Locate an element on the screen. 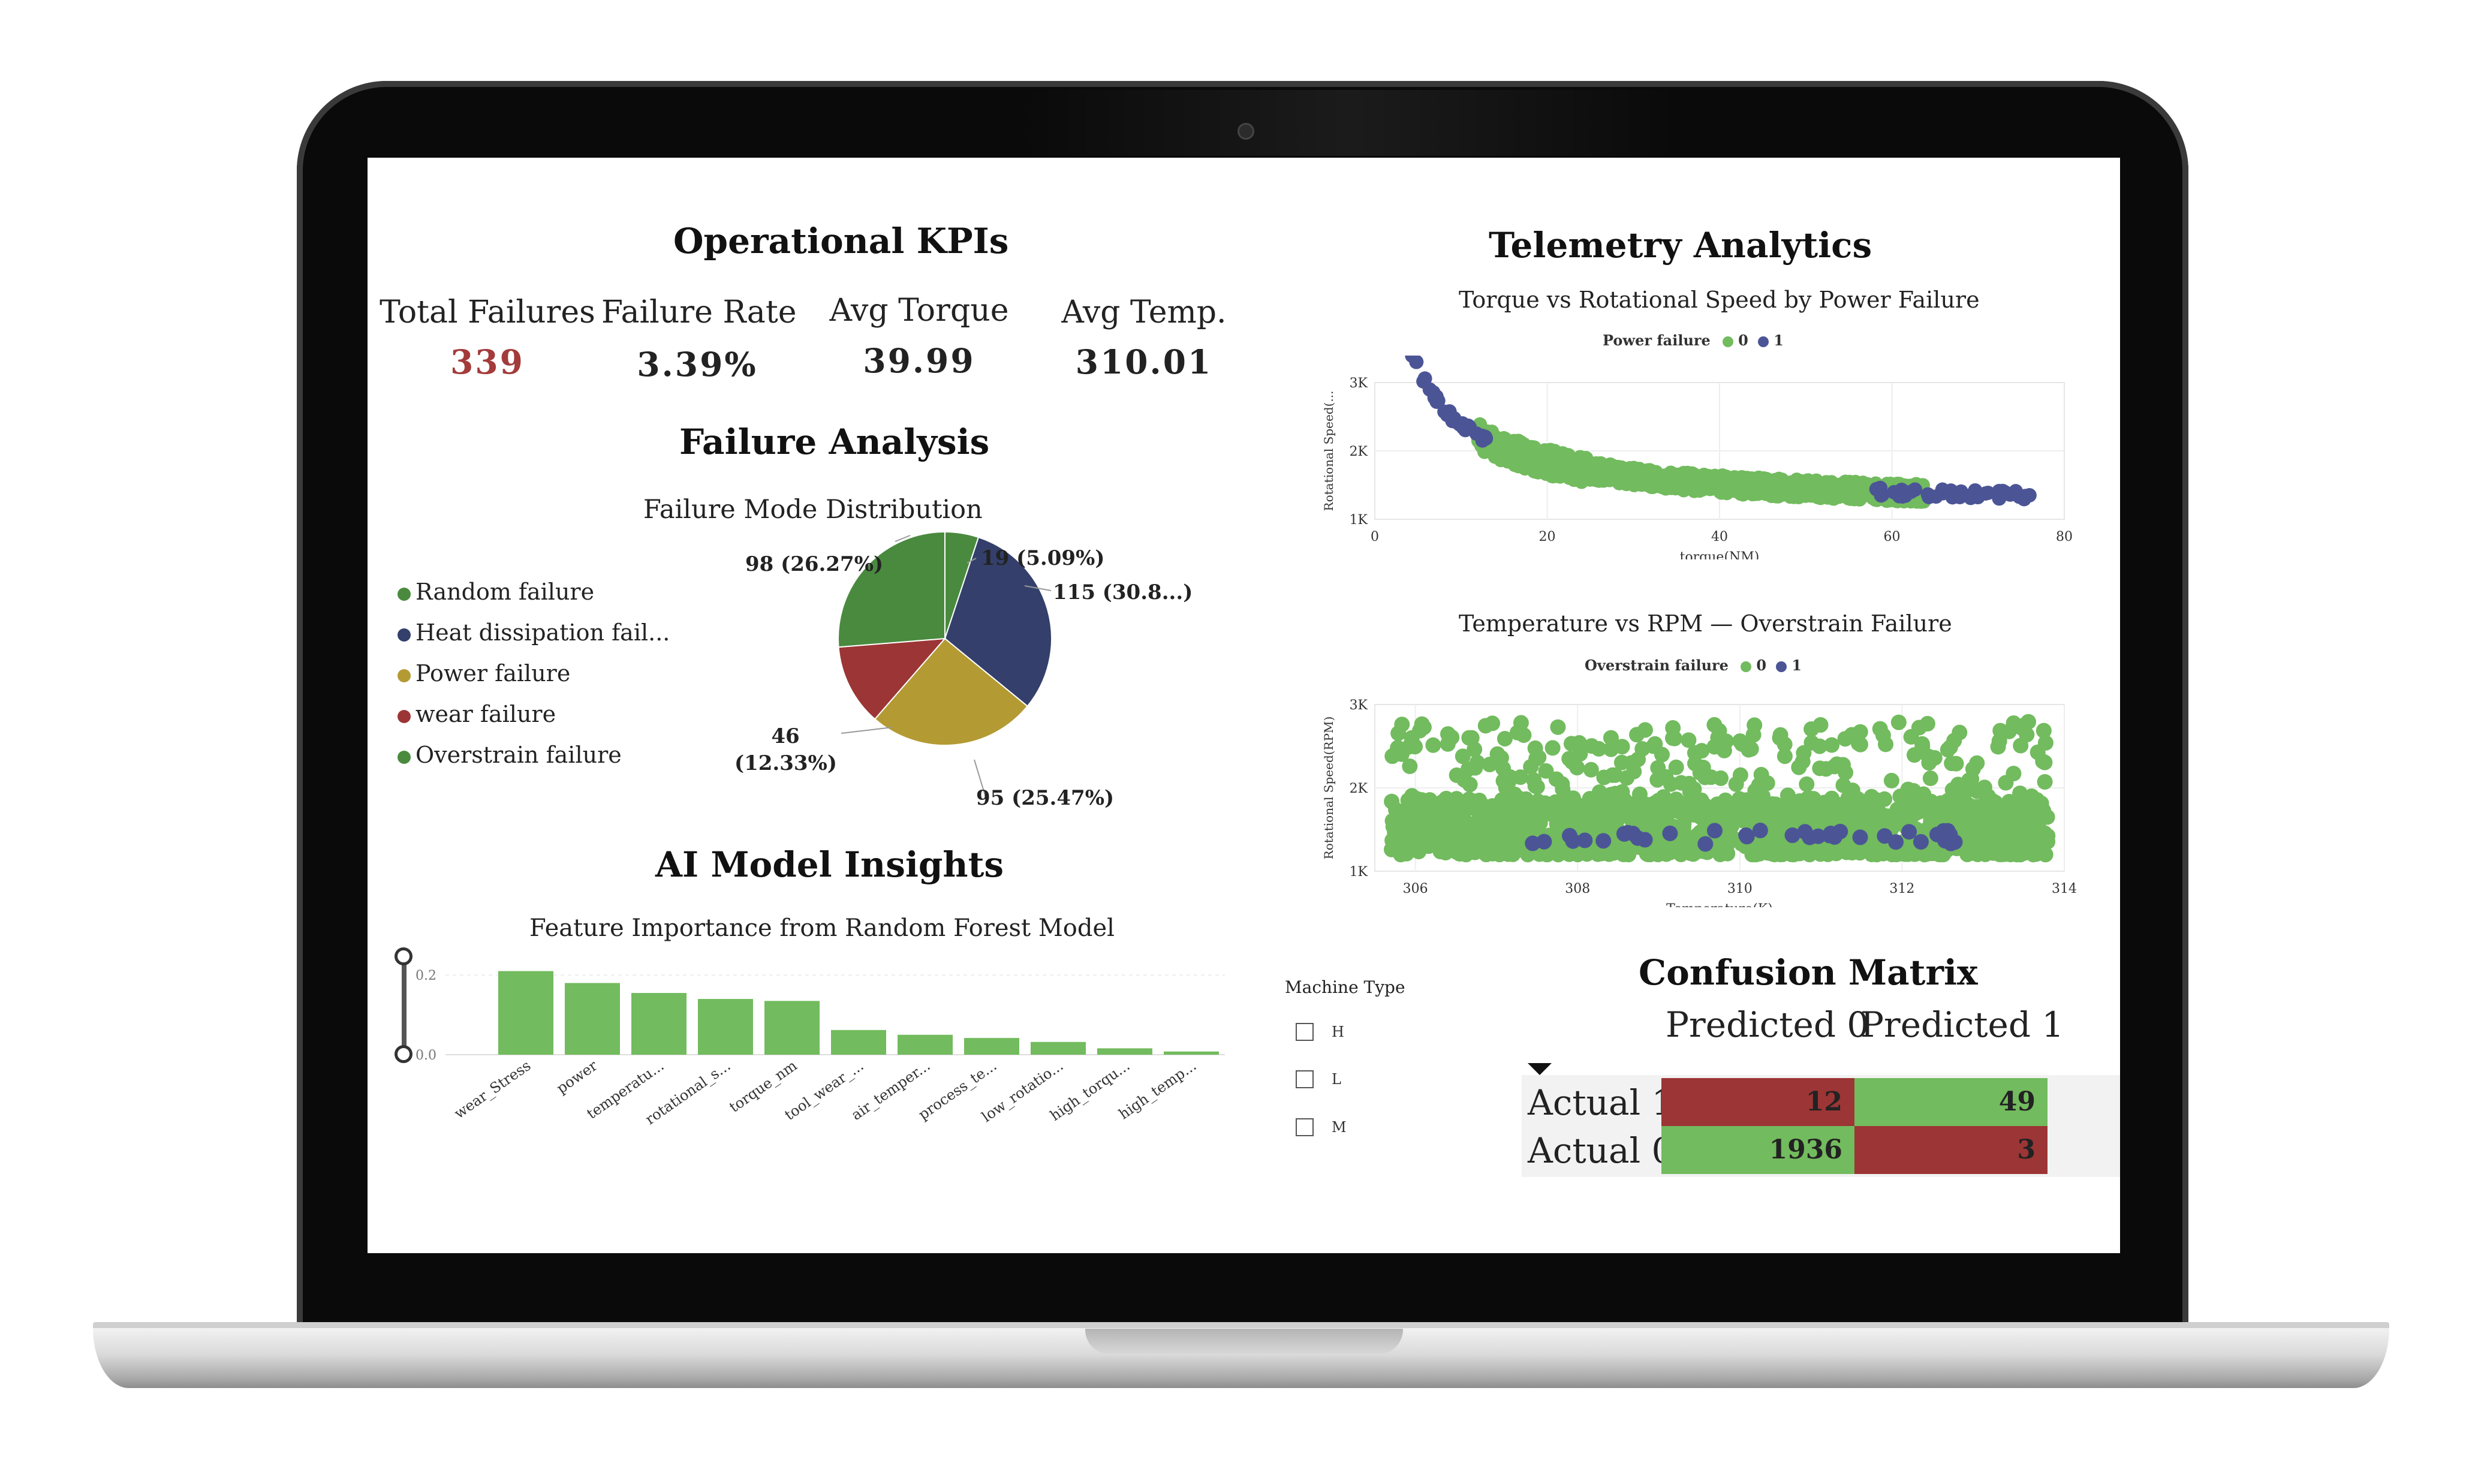 The width and height of the screenshot is (2469, 1484). legend-item-overstrain: Overstrain failure is located at coordinates (510, 755).